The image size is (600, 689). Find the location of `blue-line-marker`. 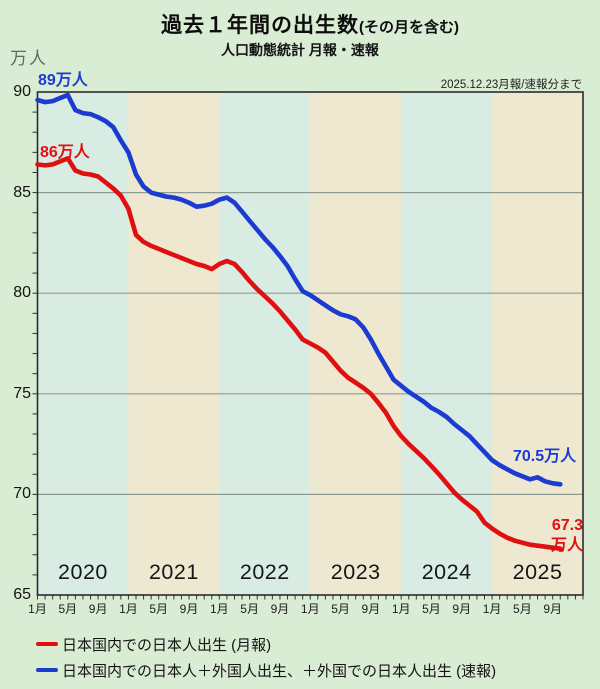

blue-line-marker is located at coordinates (47, 670).